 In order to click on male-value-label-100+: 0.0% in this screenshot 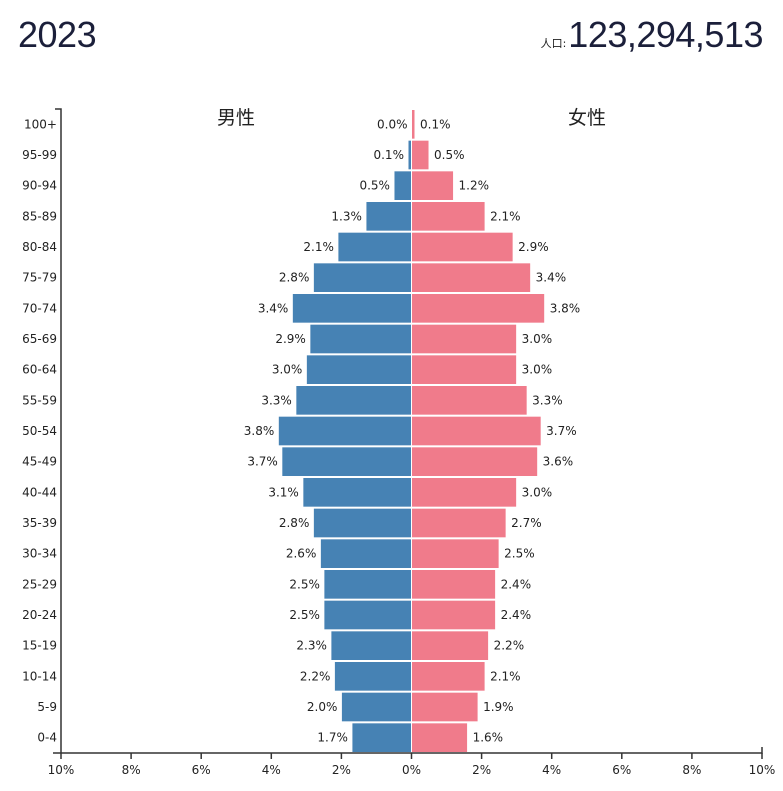, I will do `click(392, 124)`.